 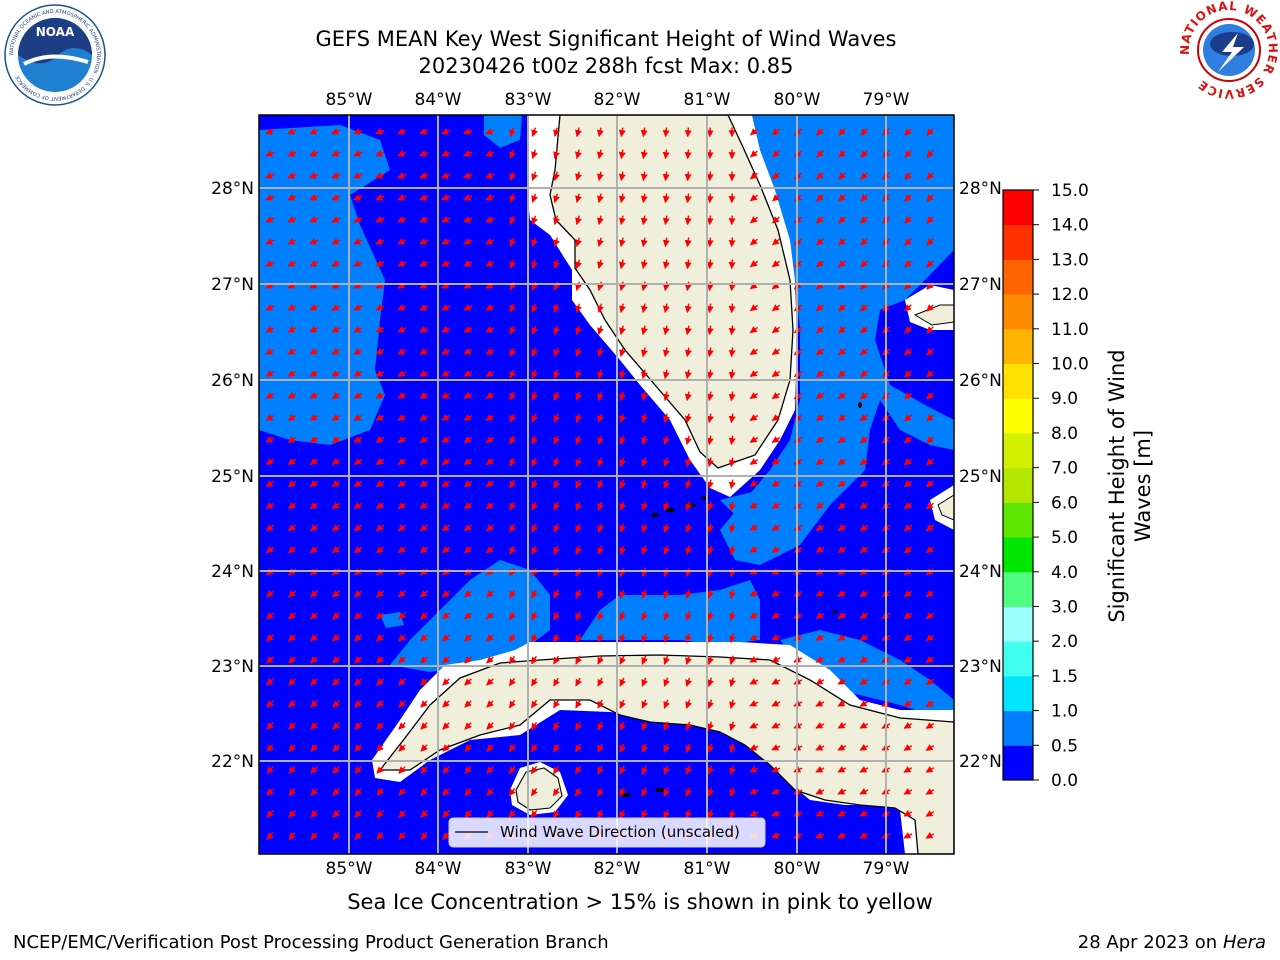 I want to click on nws-logo-icon: NATIONAL WEATHER SERVICE, so click(x=1228, y=50).